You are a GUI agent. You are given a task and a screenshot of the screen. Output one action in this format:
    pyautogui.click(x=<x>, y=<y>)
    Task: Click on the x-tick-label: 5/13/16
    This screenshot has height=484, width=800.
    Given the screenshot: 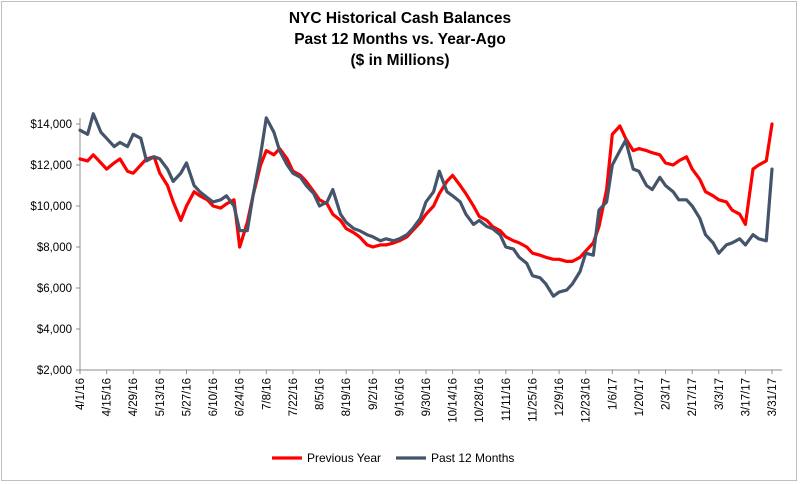 What is the action you would take?
    pyautogui.click(x=161, y=397)
    